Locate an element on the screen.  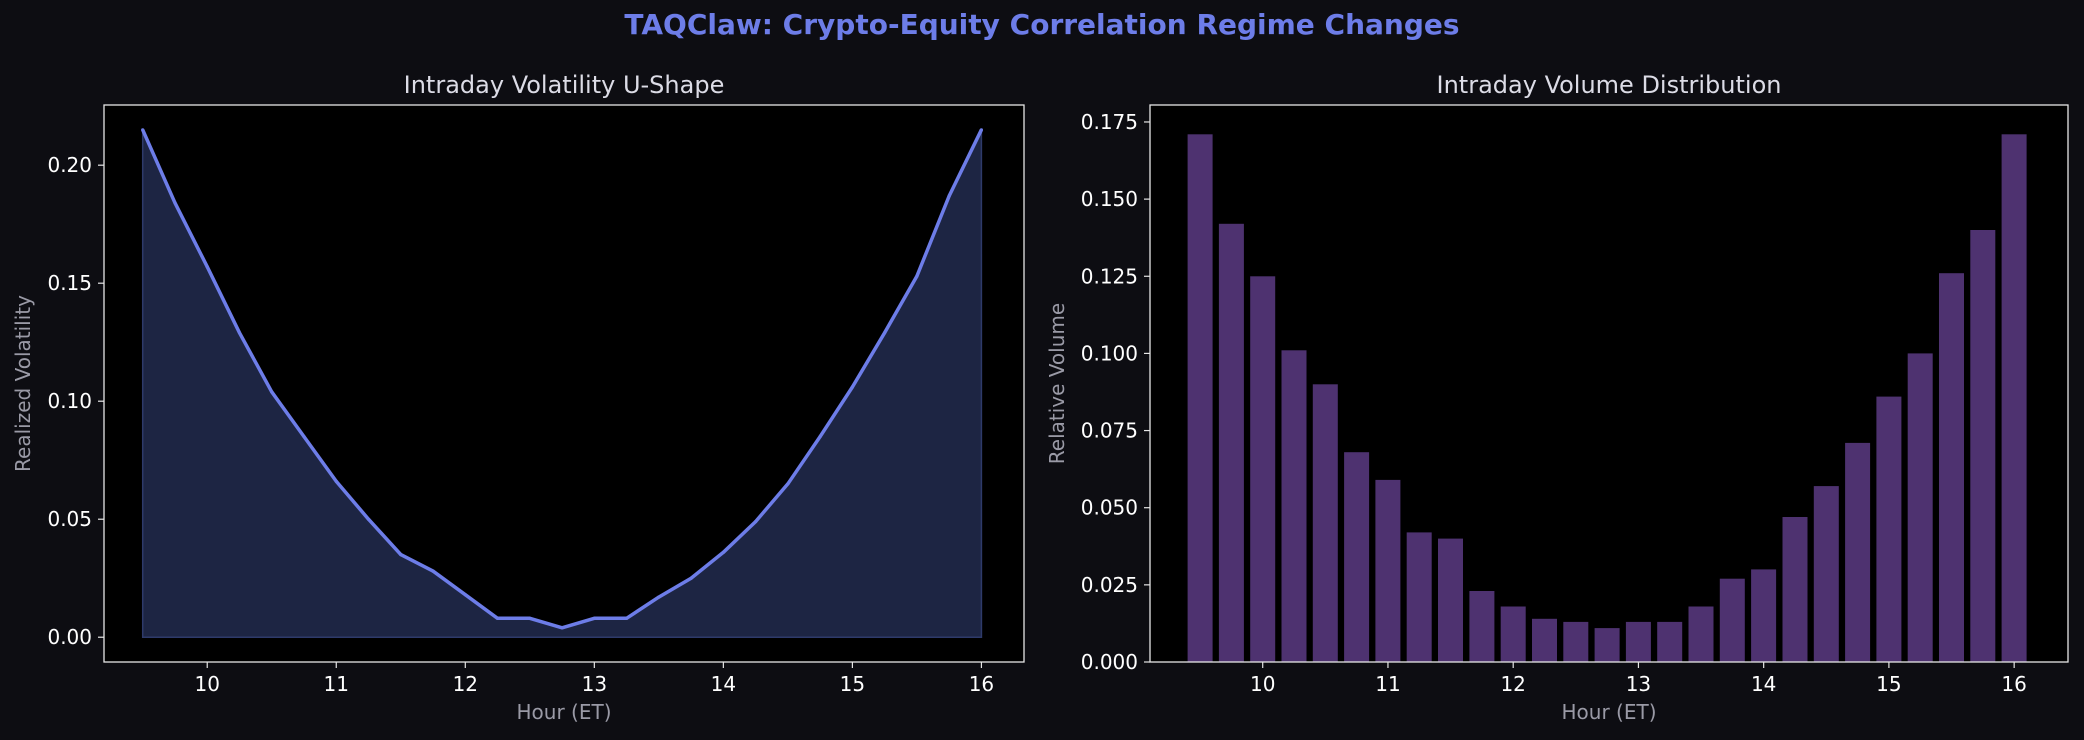
chart2-y-tick-label: 0.175 is located at coordinates (1109, 122).